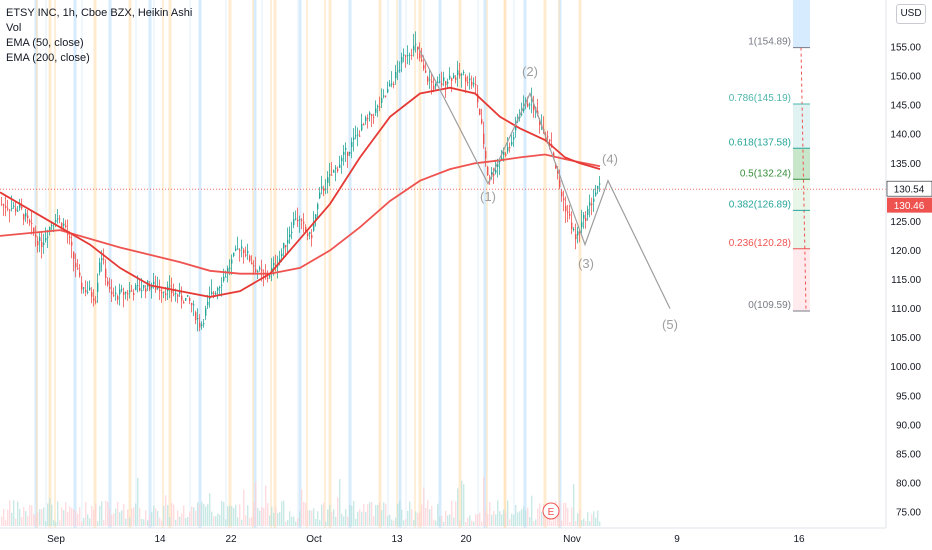 The width and height of the screenshot is (932, 550). Describe the element at coordinates (801, 155) in the screenshot. I see `fibonacci-zones` at that location.